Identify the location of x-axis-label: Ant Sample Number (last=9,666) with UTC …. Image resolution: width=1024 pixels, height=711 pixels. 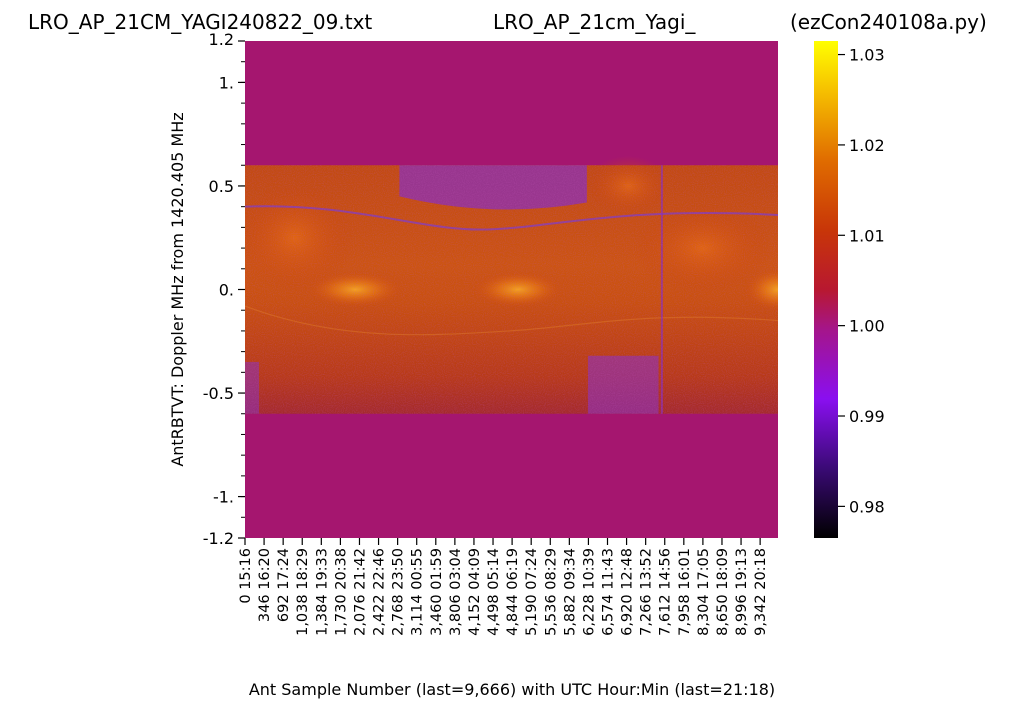
(512, 689).